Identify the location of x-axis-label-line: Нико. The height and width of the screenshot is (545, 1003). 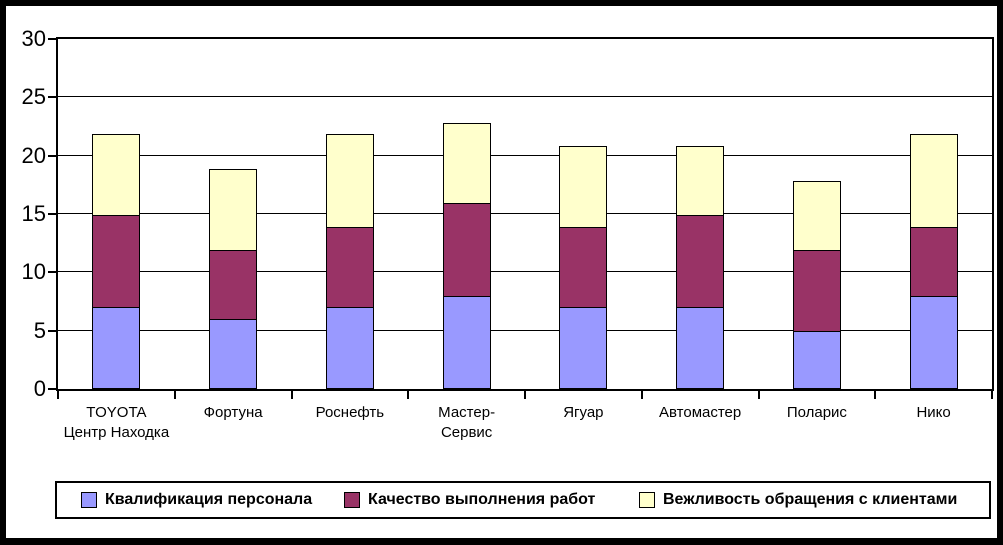
(933, 412).